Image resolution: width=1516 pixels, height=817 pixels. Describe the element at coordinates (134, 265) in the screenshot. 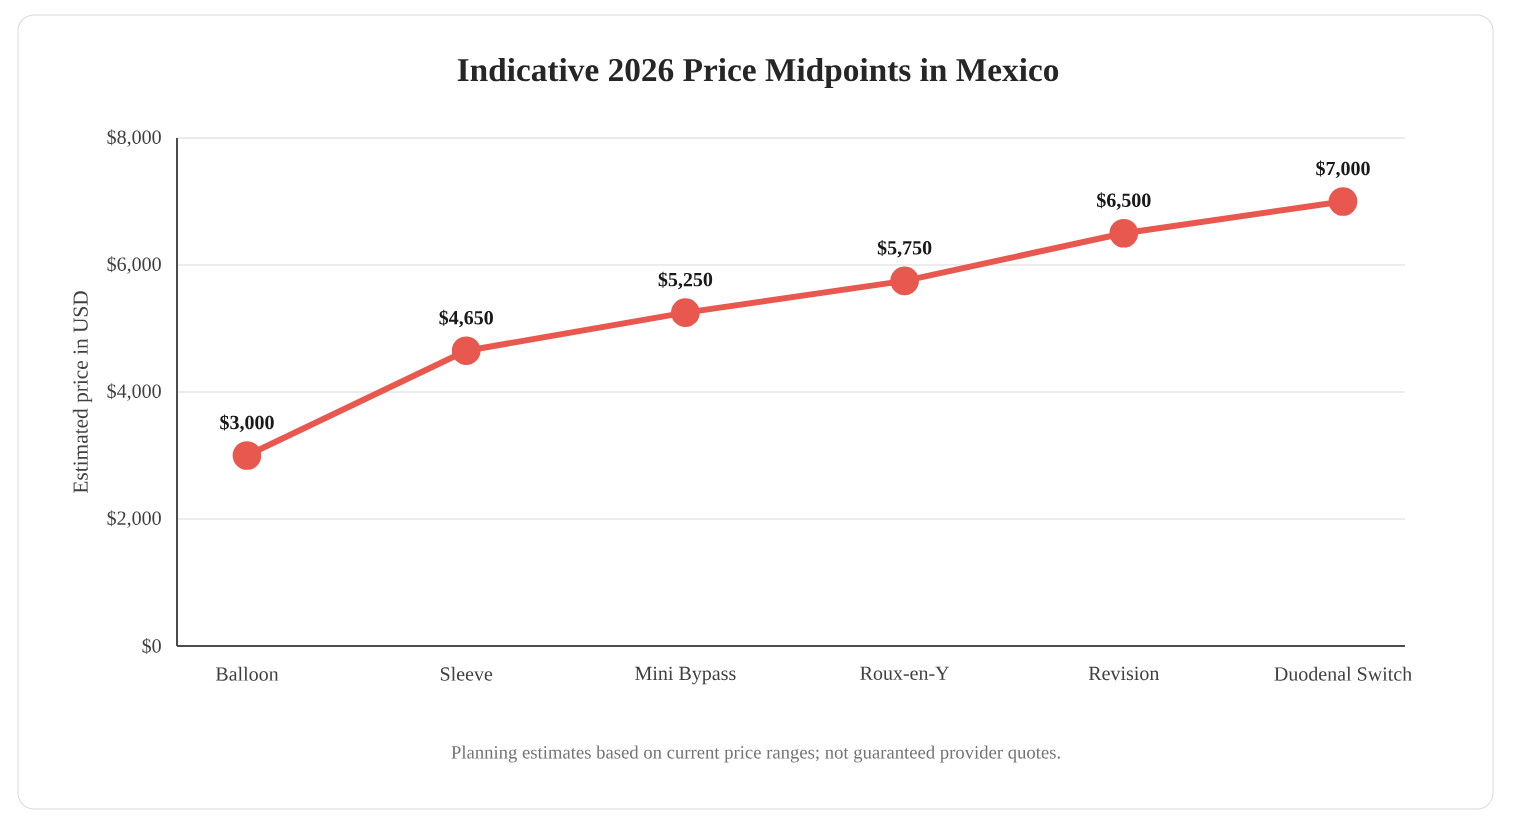

I see `y-tick-label: $6,000` at that location.